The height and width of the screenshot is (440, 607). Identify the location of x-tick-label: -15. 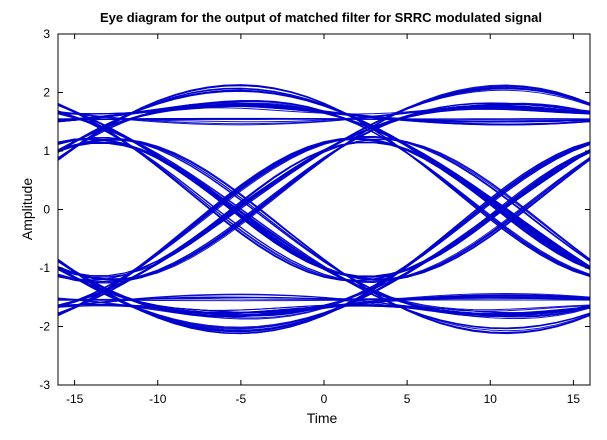
(75, 399).